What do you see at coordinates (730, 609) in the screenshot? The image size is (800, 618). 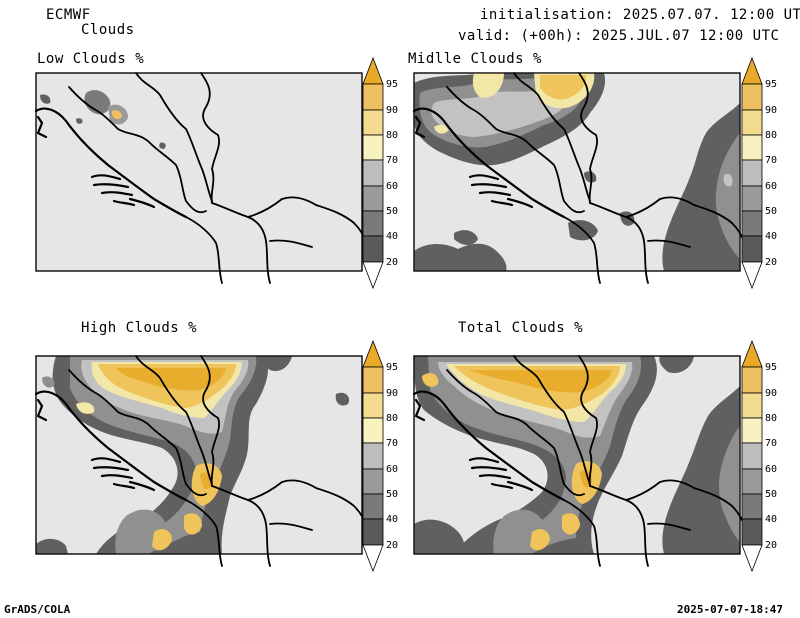 I see `footer-timestamp: 2025-07-07-18:47` at bounding box center [730, 609].